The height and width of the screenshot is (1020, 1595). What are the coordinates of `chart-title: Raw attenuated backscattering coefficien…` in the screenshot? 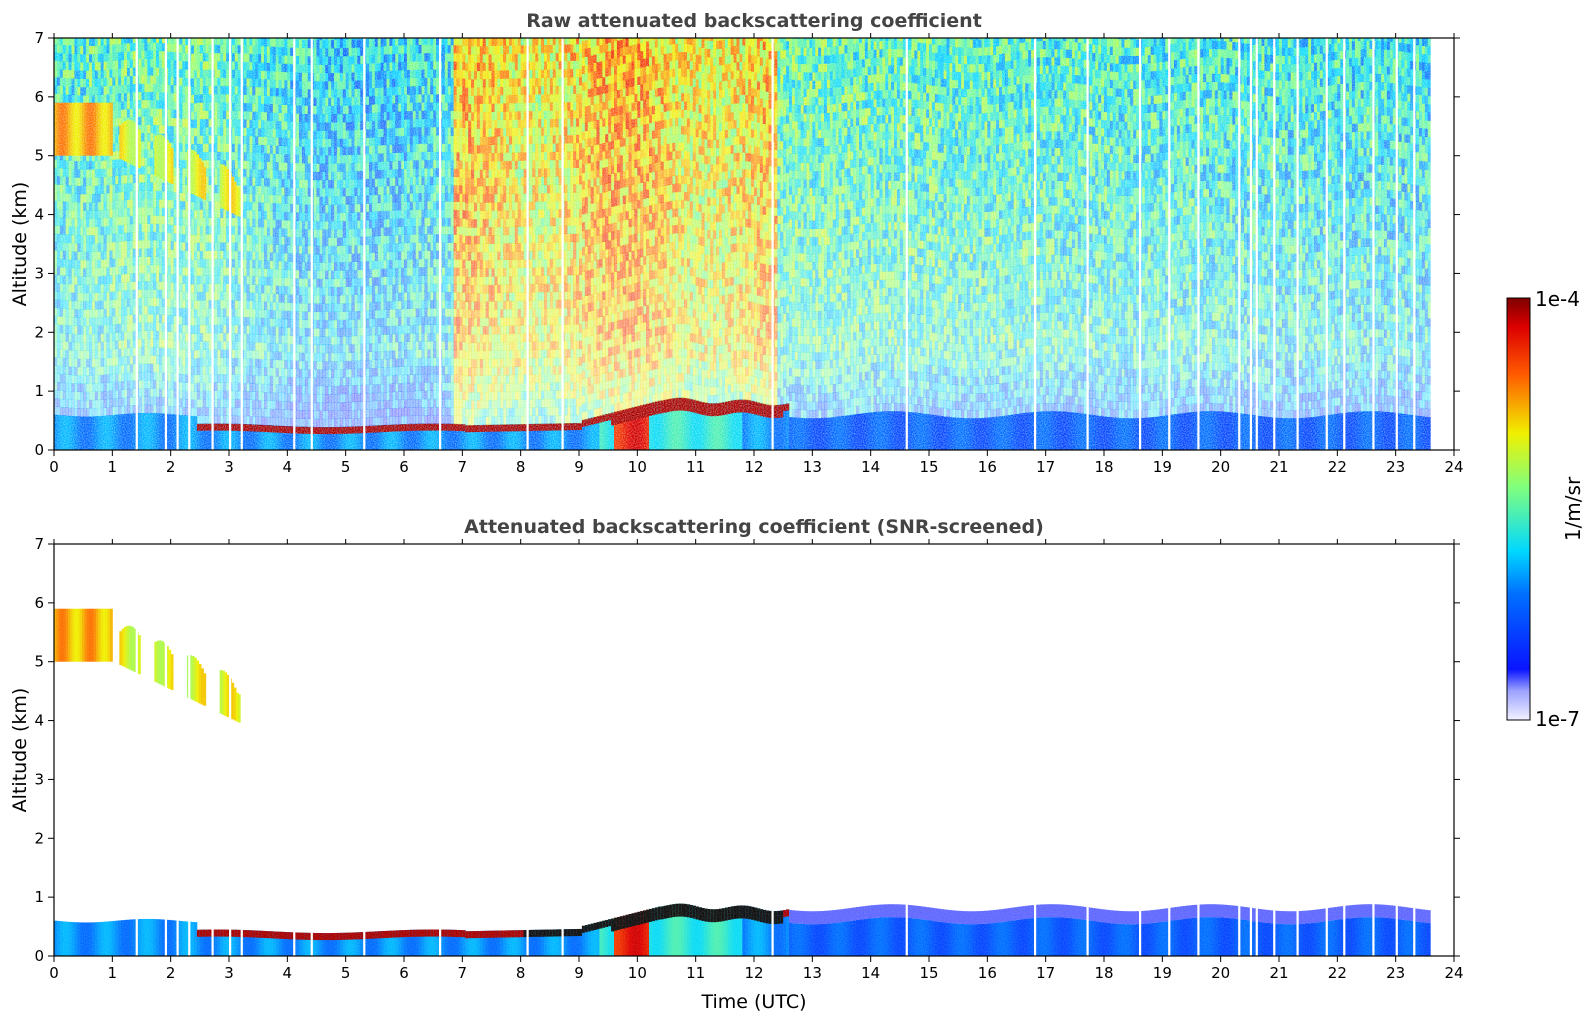 It's located at (754, 21).